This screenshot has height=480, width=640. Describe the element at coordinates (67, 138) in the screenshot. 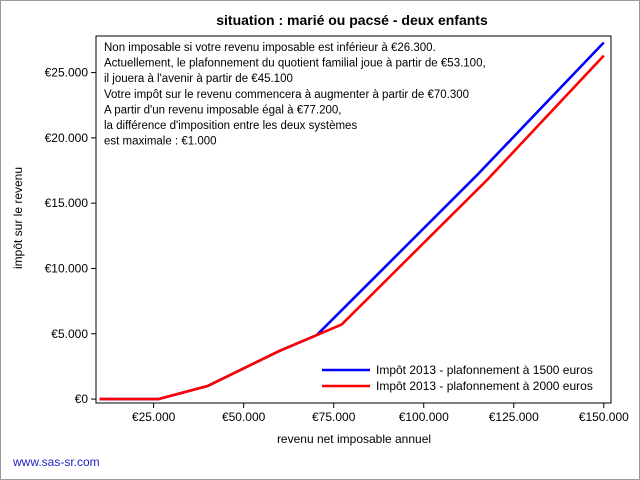

I see `y-tick-label: €20.000` at that location.